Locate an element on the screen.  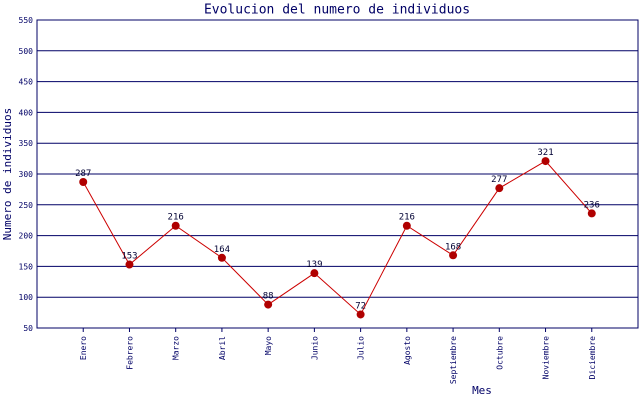
y-tick-label: 200 is located at coordinates (26, 236).